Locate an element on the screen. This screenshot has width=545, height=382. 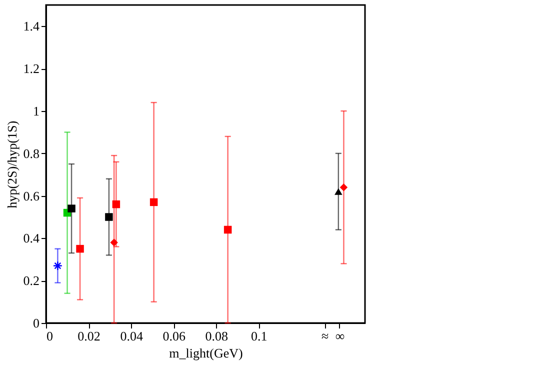
y-tick-label: 0 is located at coordinates (36, 323).